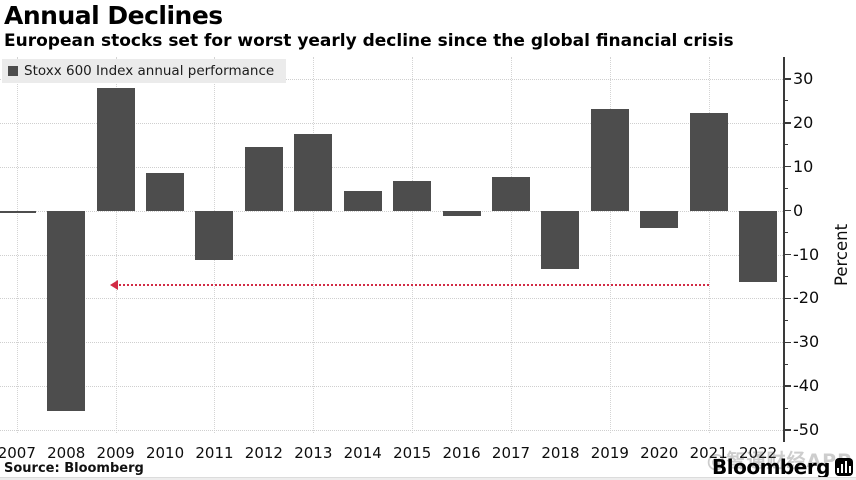 This screenshot has height=480, width=856. Describe the element at coordinates (115, 453) in the screenshot. I see `x-axis-tick-label: 2009` at that location.